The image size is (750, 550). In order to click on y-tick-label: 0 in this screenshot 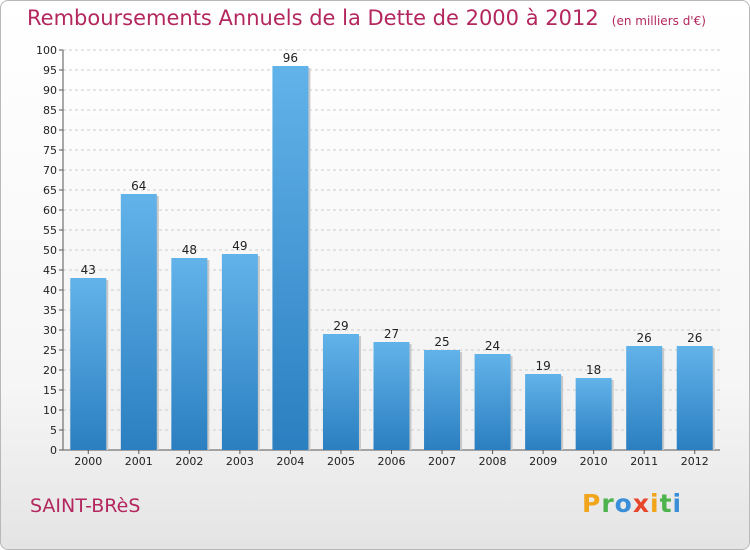, I will do `click(53, 450)`.